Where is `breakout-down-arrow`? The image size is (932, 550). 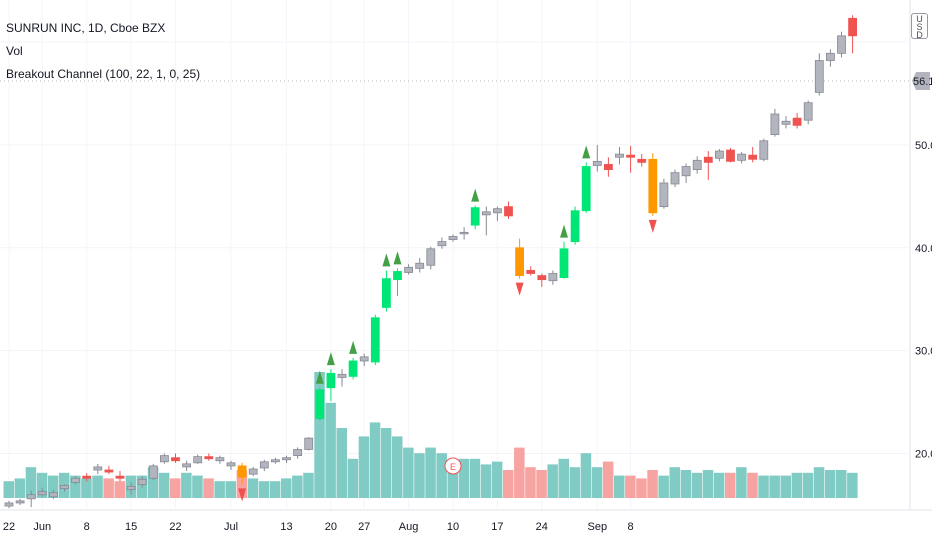 breakout-down-arrow is located at coordinates (652, 226).